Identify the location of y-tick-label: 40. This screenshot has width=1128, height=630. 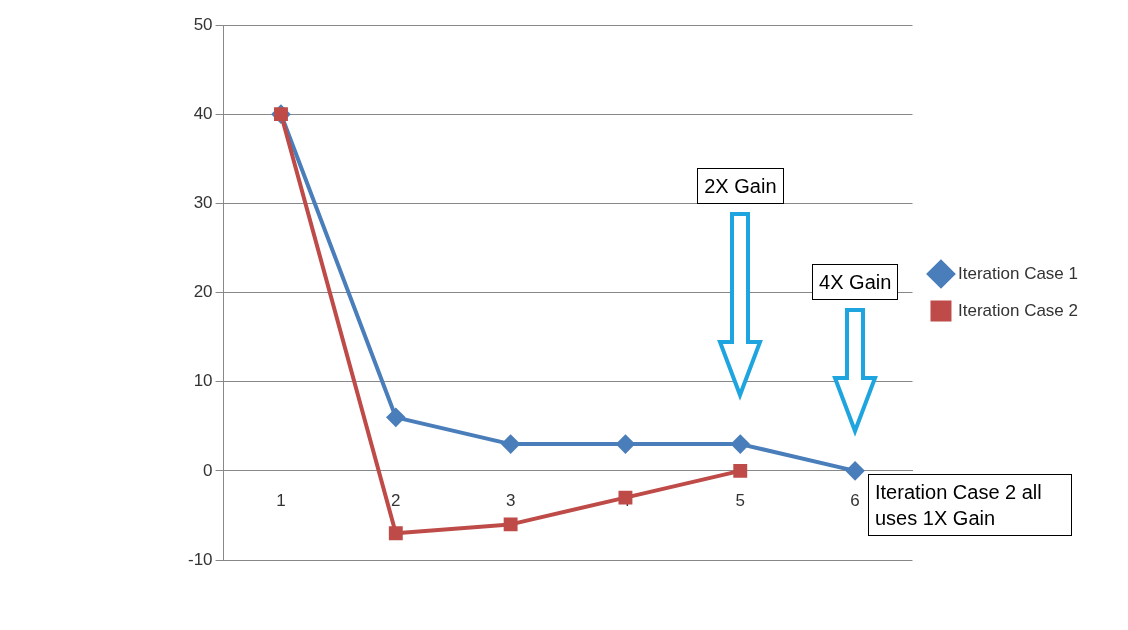
(203, 113).